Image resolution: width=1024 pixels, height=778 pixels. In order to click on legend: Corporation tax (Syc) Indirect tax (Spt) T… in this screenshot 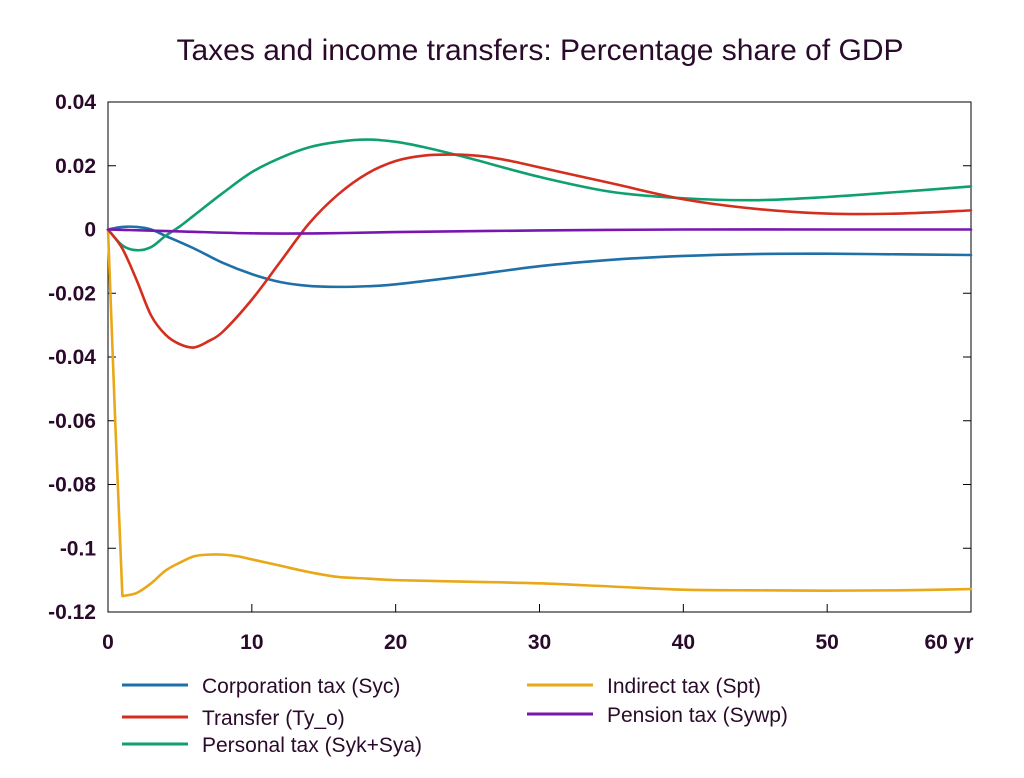, I will do `click(455, 716)`.